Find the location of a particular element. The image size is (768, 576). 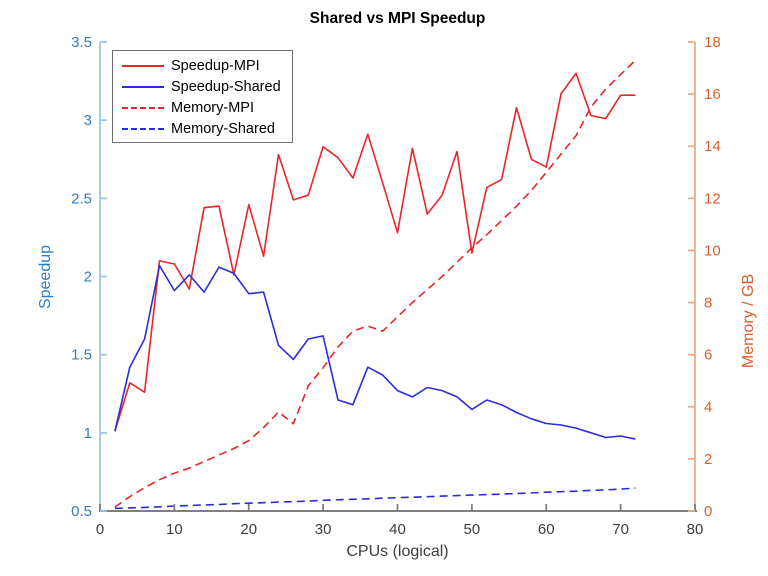

legend-line-sample-dashed-blue is located at coordinates (143, 128).